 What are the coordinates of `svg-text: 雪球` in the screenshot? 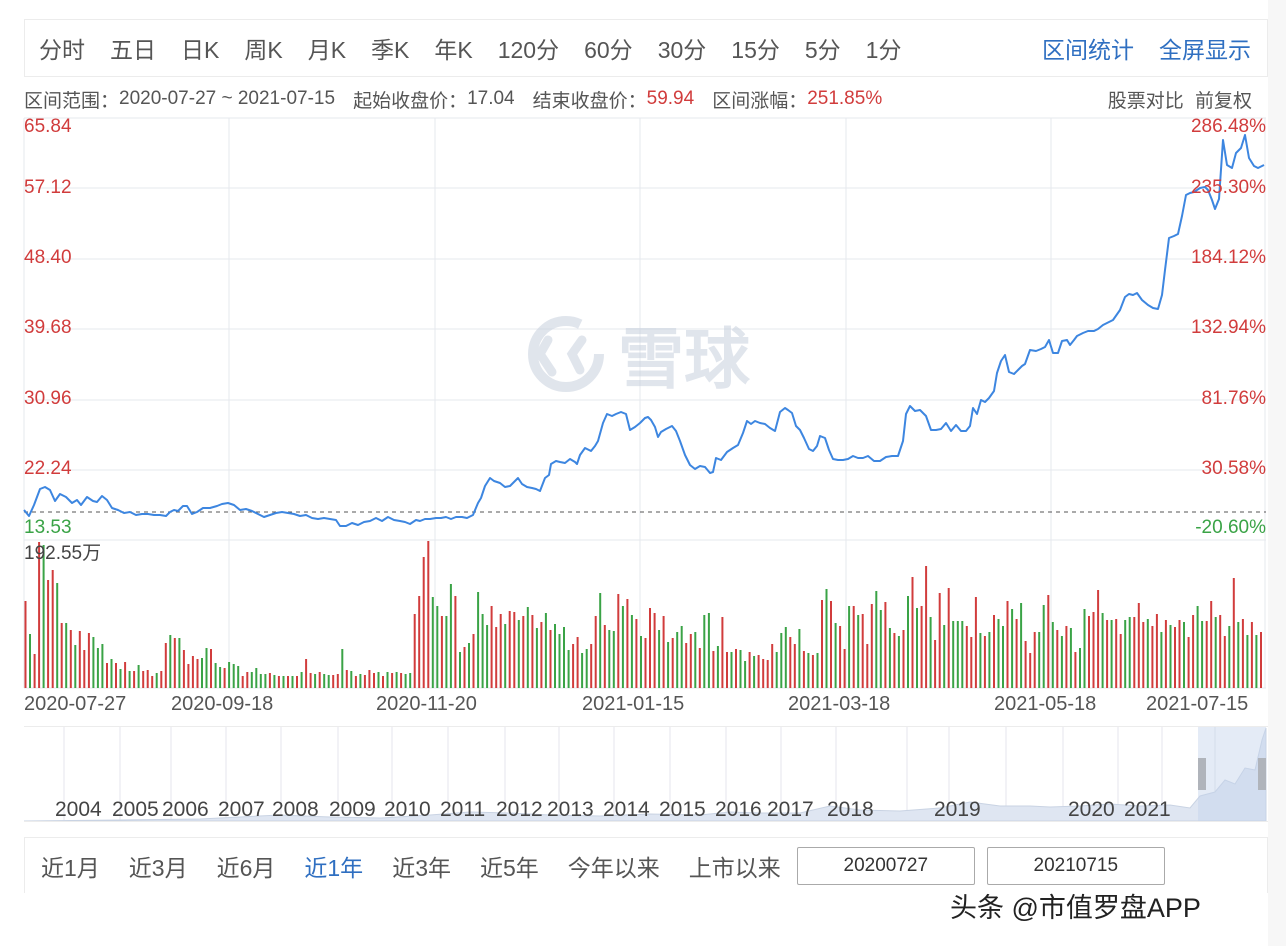 It's located at (684, 359).